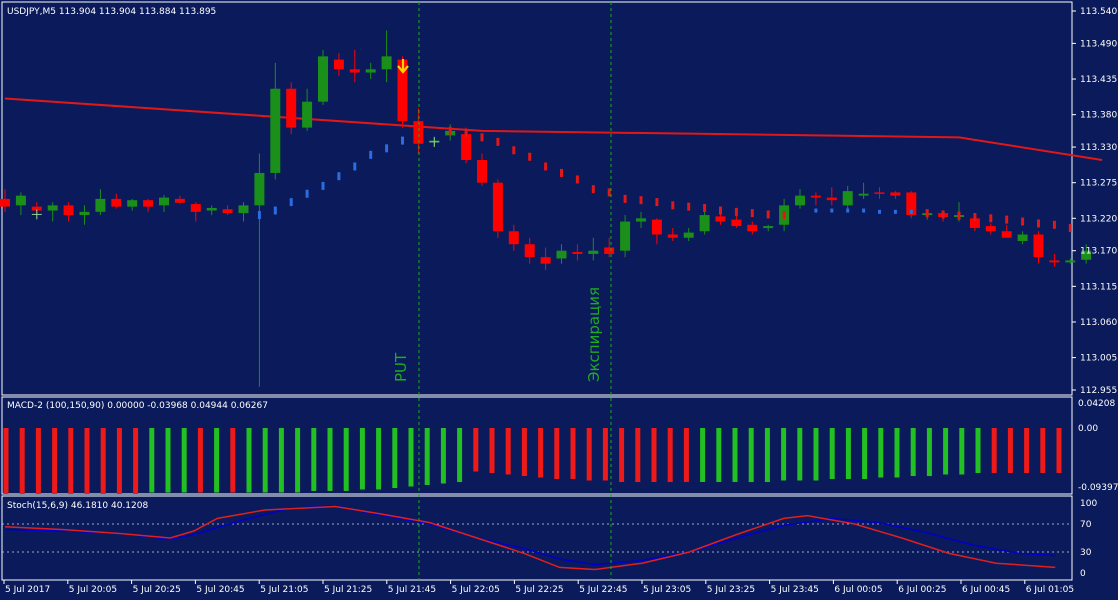  I want to click on time-tick-label: 5 Jul 23:05, so click(667, 590).